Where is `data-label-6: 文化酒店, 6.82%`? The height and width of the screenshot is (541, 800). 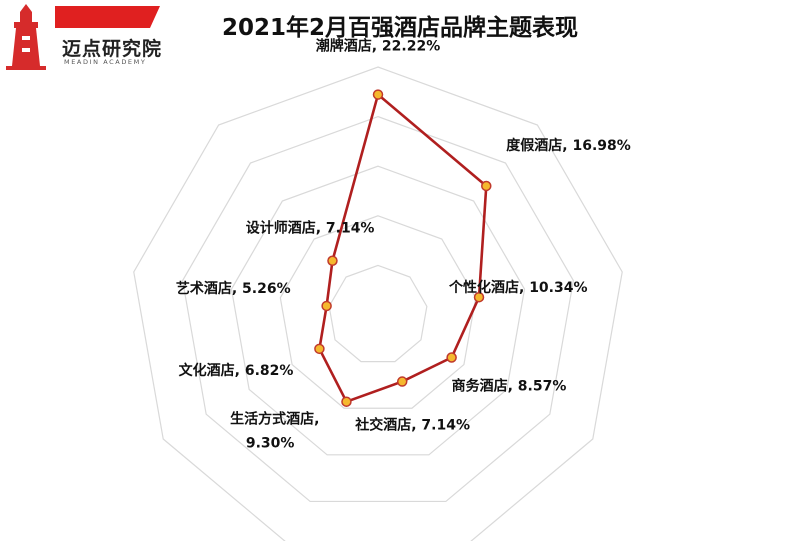 data-label-6: 文化酒店, 6.82% is located at coordinates (236, 370).